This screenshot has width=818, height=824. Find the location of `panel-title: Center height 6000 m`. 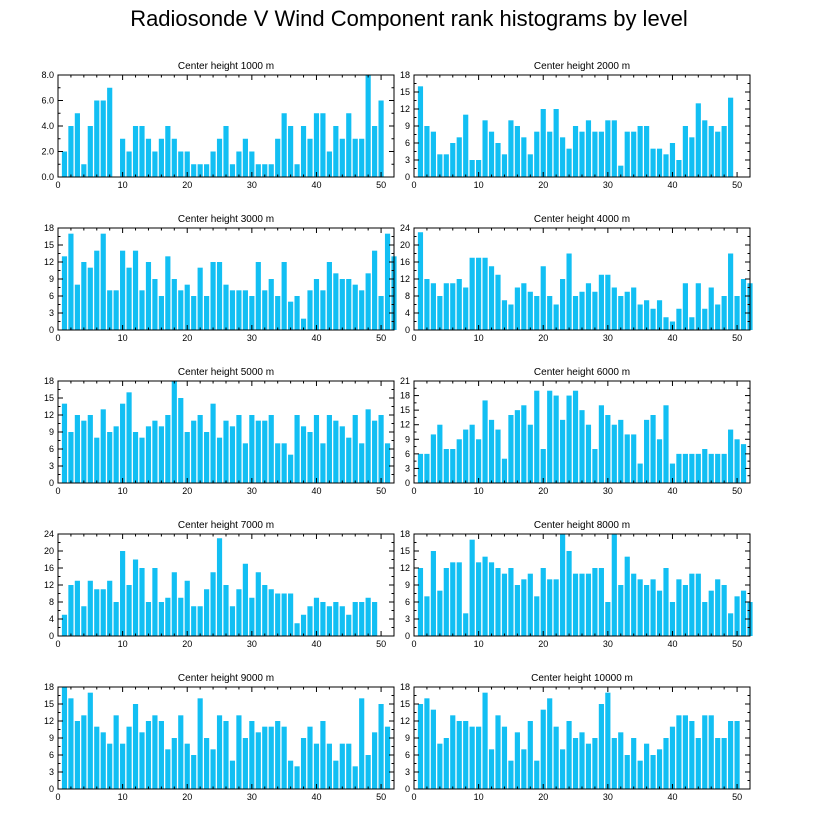

panel-title: Center height 6000 m is located at coordinates (582, 372).